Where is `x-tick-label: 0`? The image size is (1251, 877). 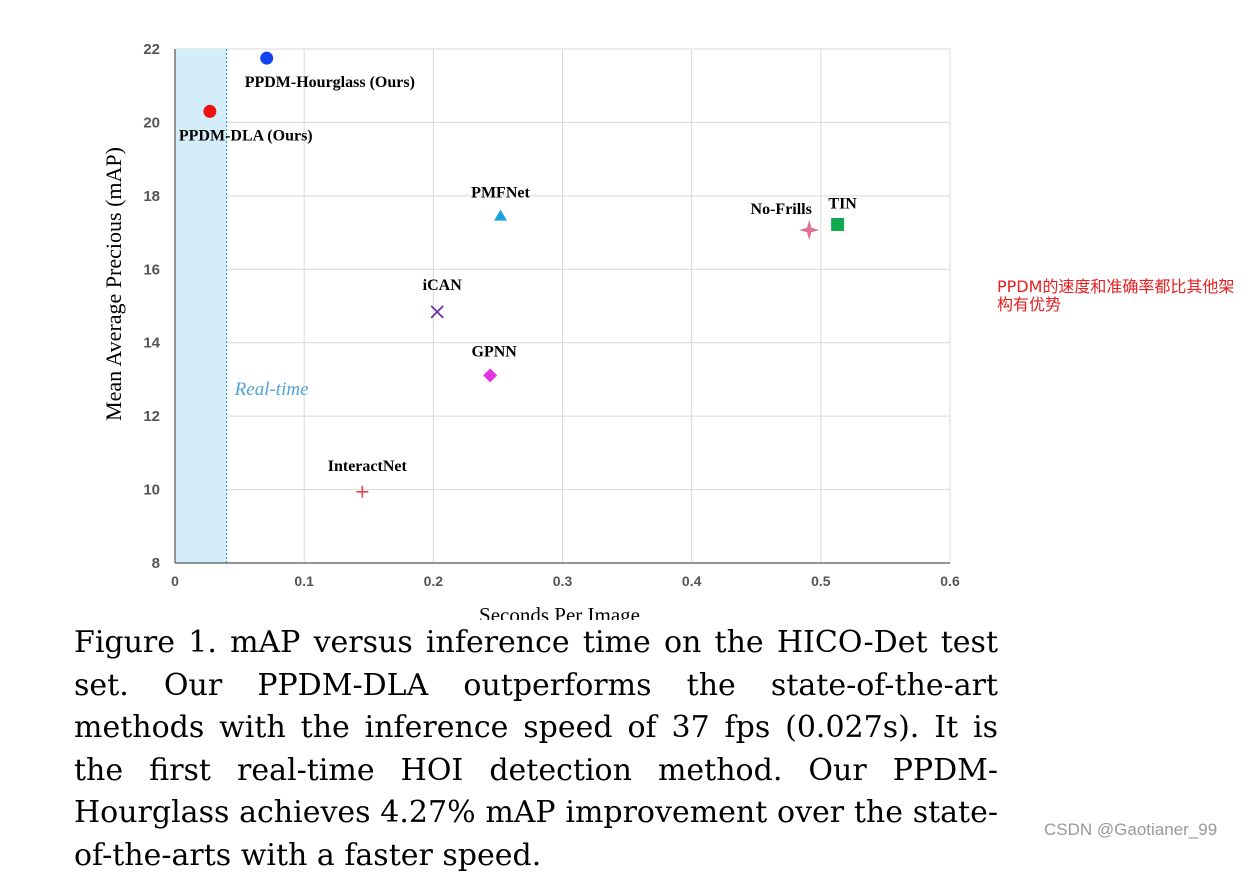 x-tick-label: 0 is located at coordinates (175, 581).